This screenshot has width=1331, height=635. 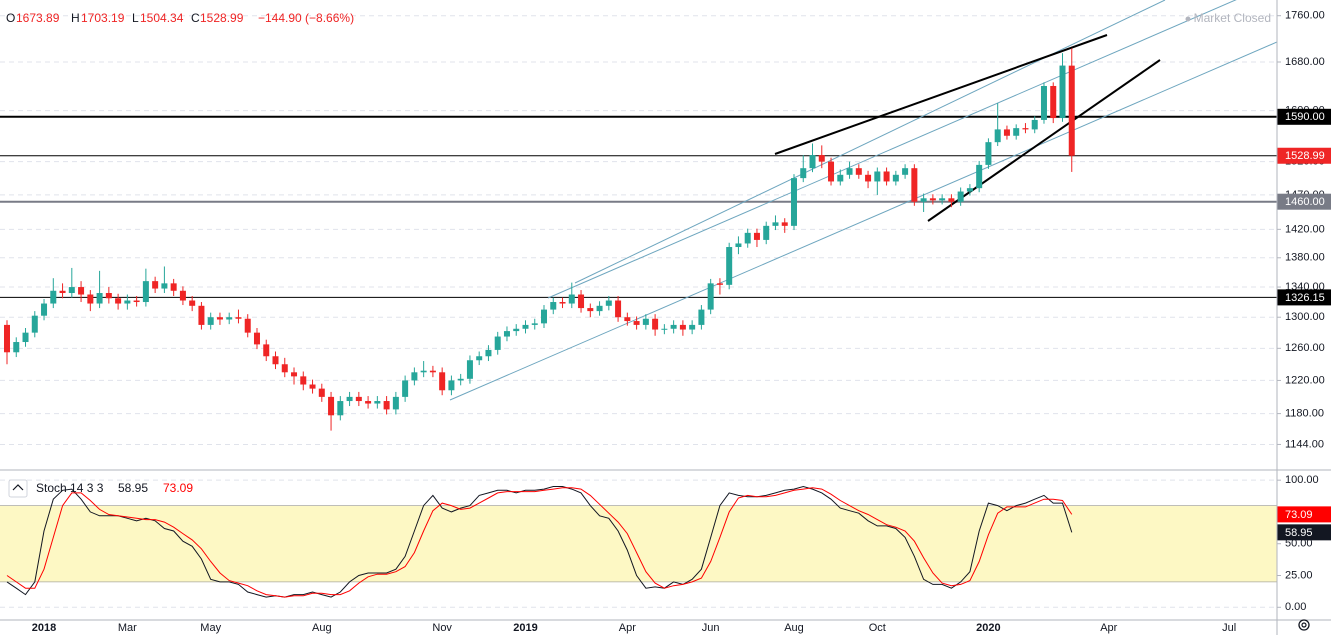 I want to click on gear-ring, so click(x=1304, y=625).